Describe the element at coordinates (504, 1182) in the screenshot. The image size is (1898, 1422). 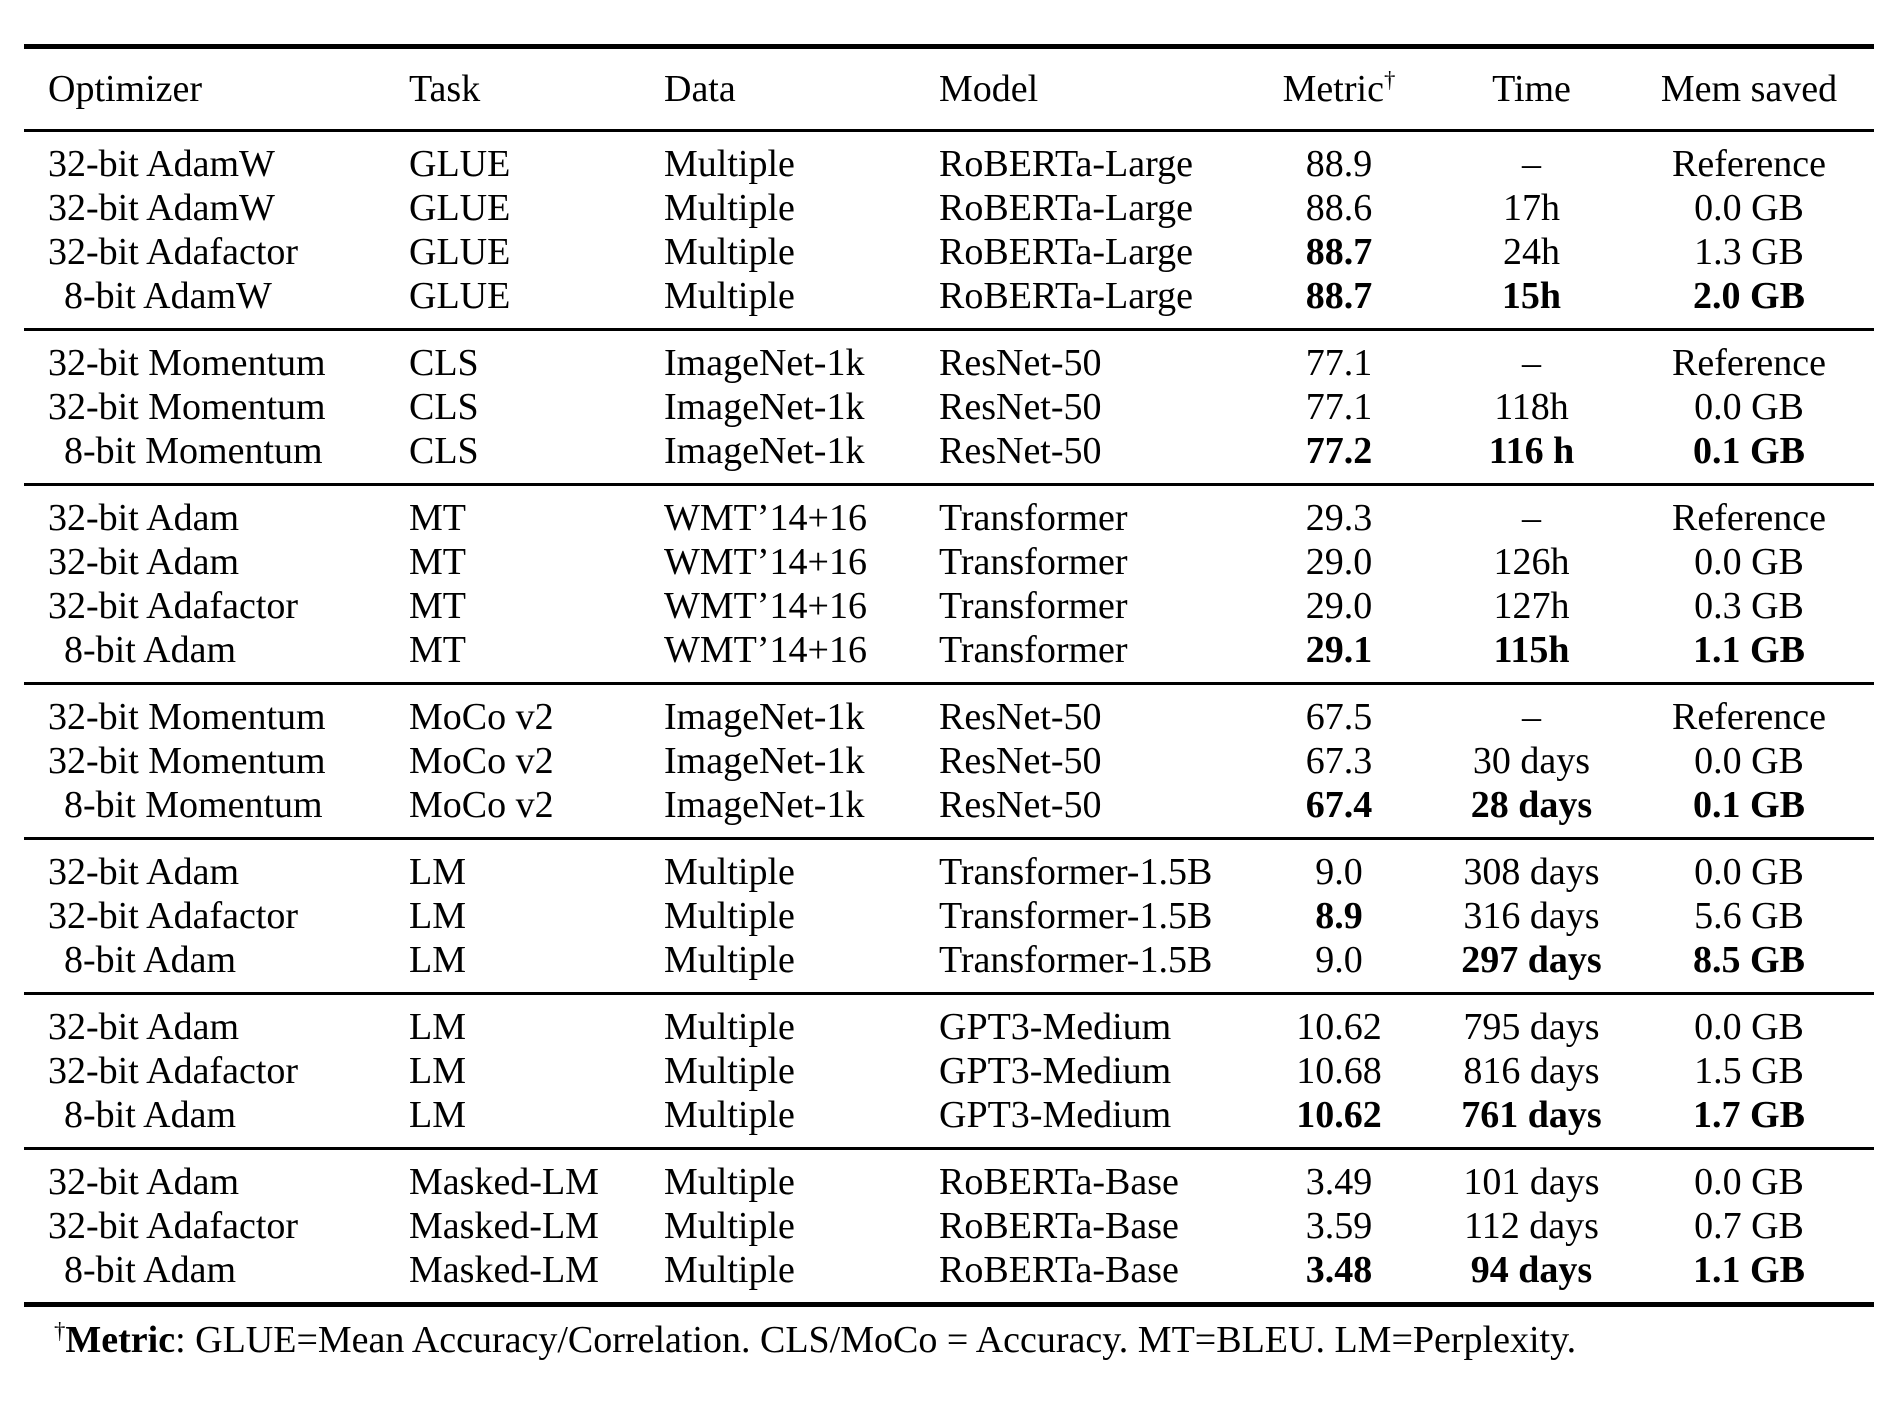
I see `cell-task: Masked-LM` at that location.